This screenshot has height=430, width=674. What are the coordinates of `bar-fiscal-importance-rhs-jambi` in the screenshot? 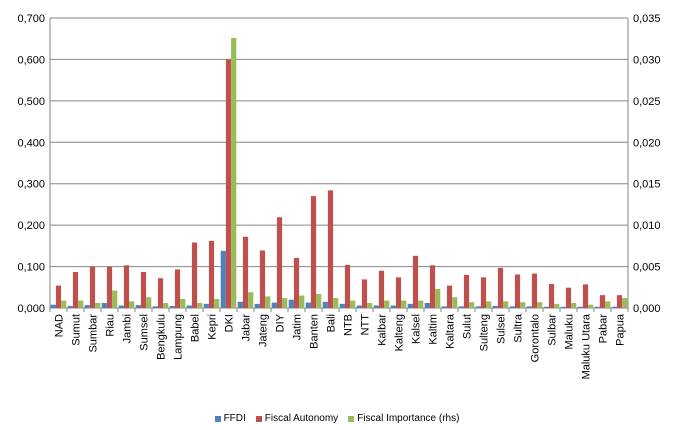 It's located at (132, 304).